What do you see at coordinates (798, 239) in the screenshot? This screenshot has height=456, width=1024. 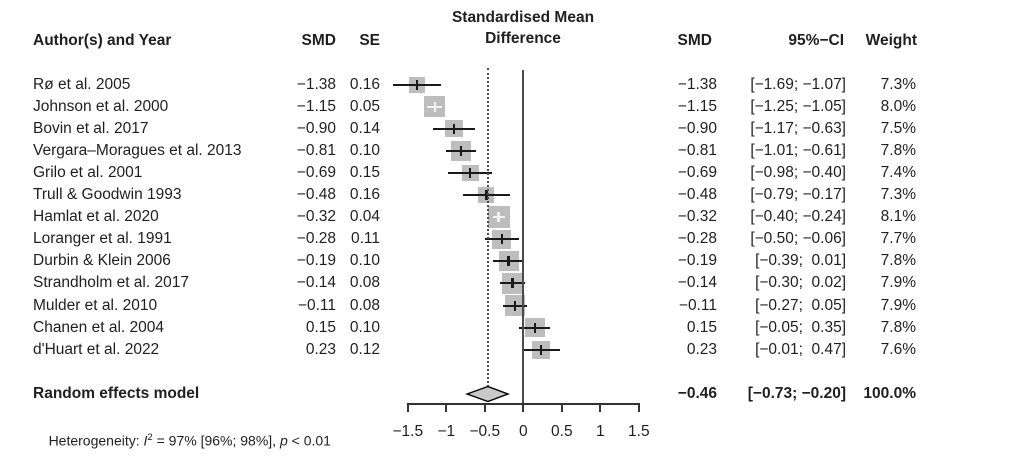 I see `study-ci: [−0.50; −0.06]` at bounding box center [798, 239].